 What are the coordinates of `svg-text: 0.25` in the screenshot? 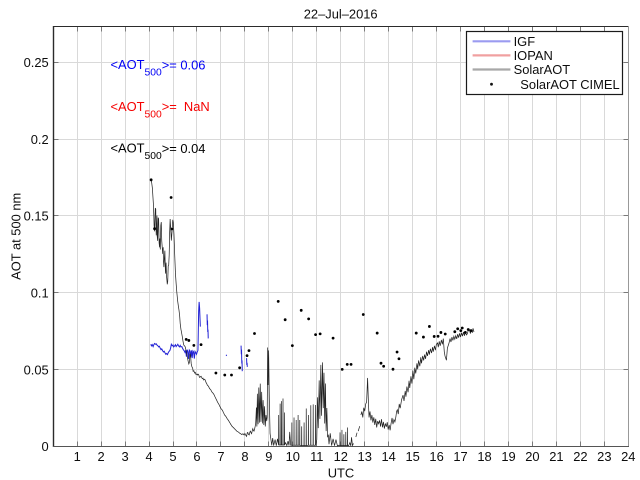 It's located at (36, 62).